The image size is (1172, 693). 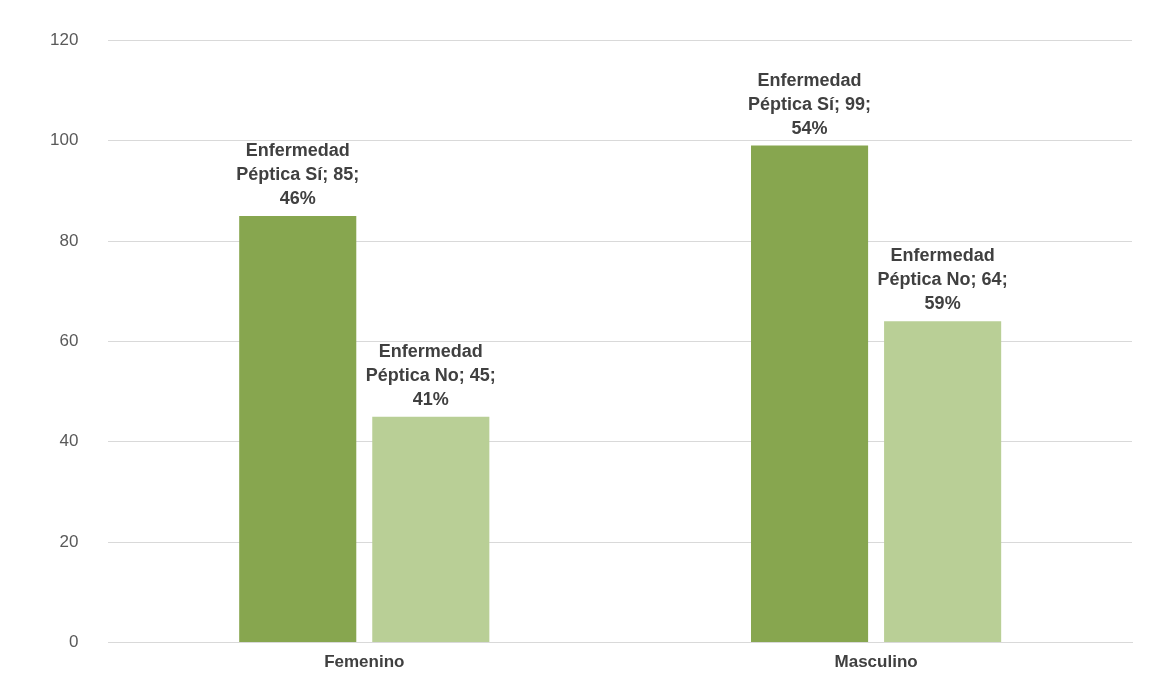 What do you see at coordinates (364, 662) in the screenshot?
I see `x-tick-label: Femenino` at bounding box center [364, 662].